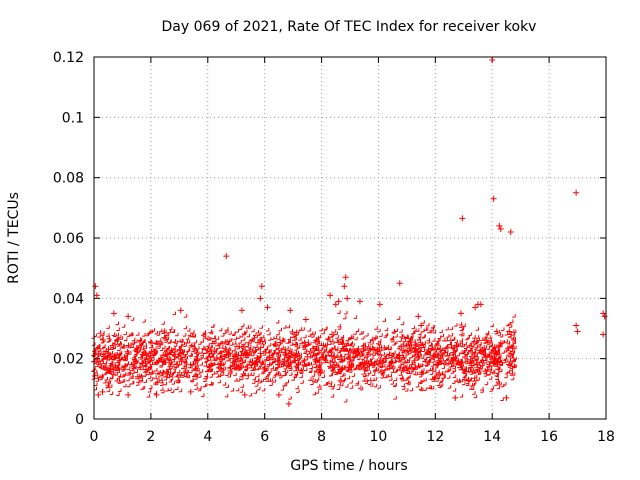  What do you see at coordinates (435, 437) in the screenshot?
I see `x-tick-label: 12` at bounding box center [435, 437].